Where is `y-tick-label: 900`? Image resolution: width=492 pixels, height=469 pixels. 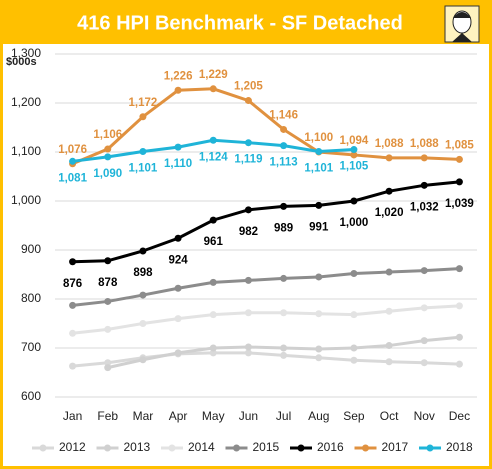
y-tick-label: 900 is located at coordinates (31, 249).